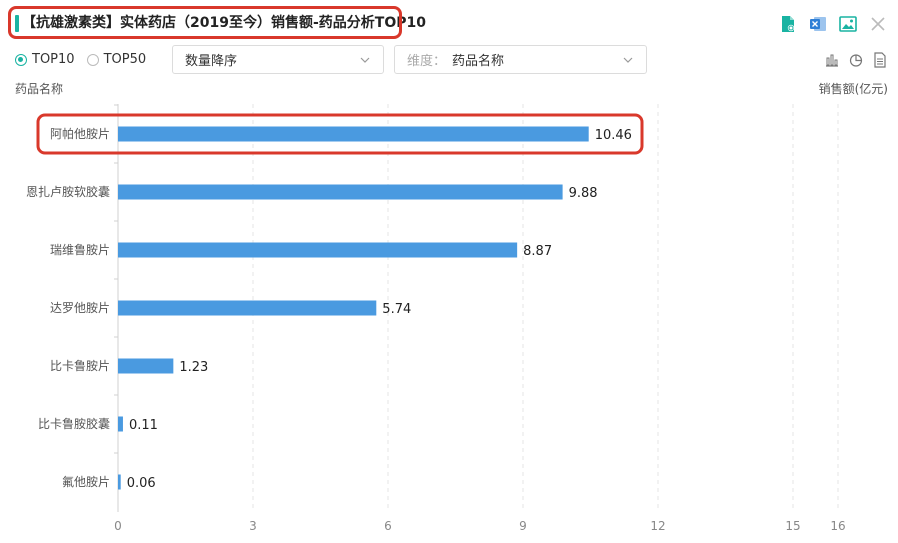  What do you see at coordinates (253, 526) in the screenshot?
I see `x-tick-label: 3` at bounding box center [253, 526].